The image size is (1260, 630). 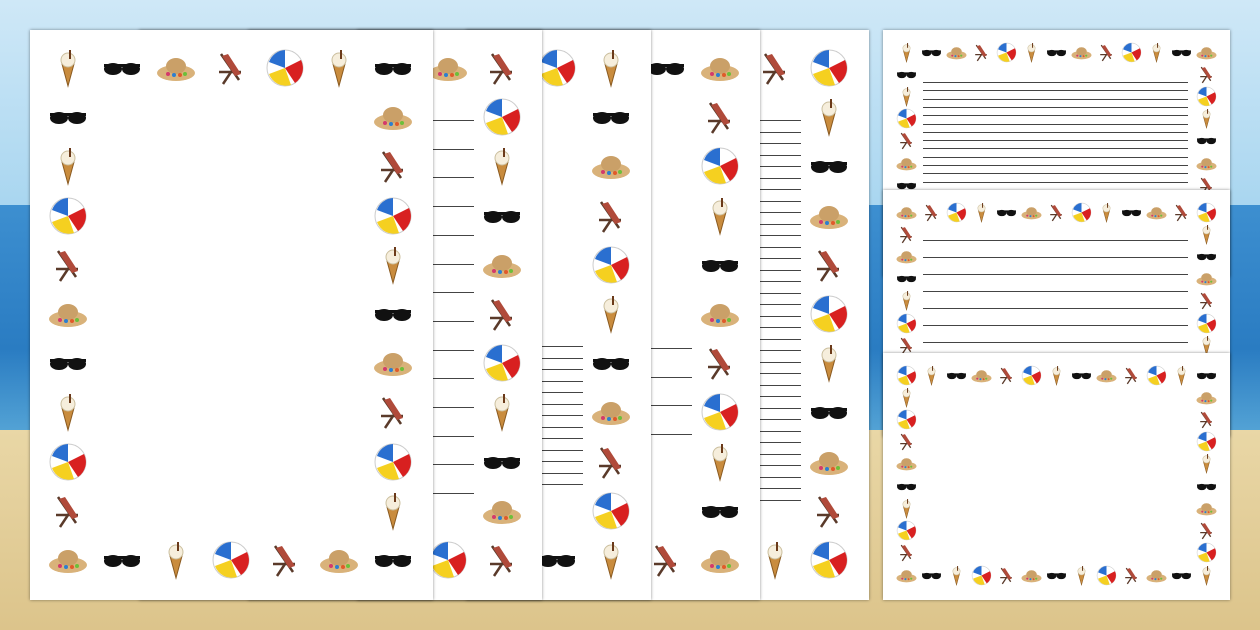 What do you see at coordinates (1056, 476) in the screenshot?
I see `landscape-page-border` at bounding box center [1056, 476].